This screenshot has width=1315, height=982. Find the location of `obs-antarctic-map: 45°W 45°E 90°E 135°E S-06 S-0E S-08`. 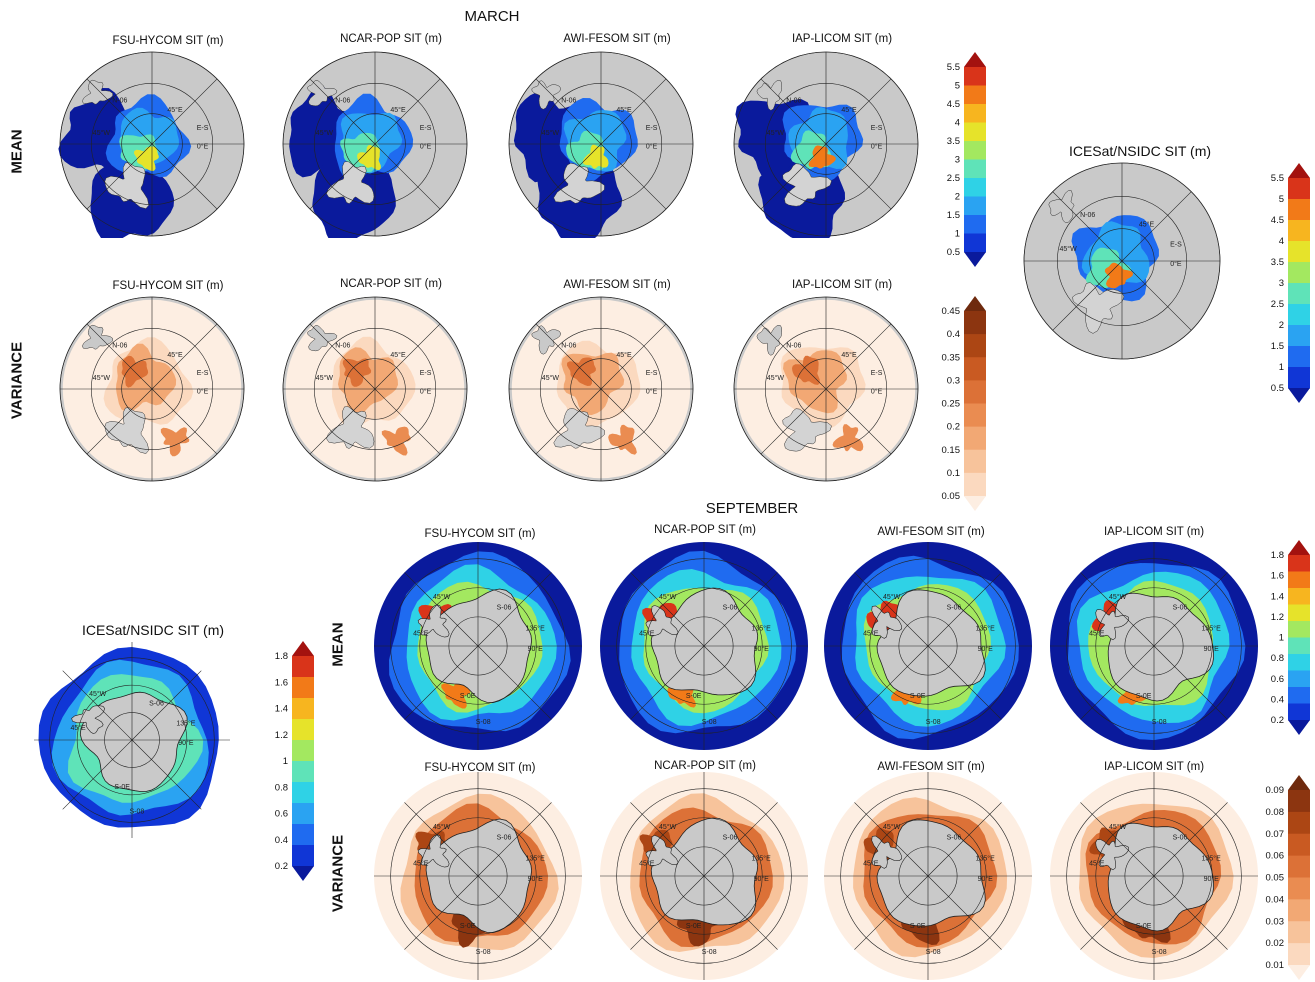

obs-antarctic-map: 45°W 45°E 90°E 135°E S-06 S-0E S-08 is located at coordinates (132, 740).